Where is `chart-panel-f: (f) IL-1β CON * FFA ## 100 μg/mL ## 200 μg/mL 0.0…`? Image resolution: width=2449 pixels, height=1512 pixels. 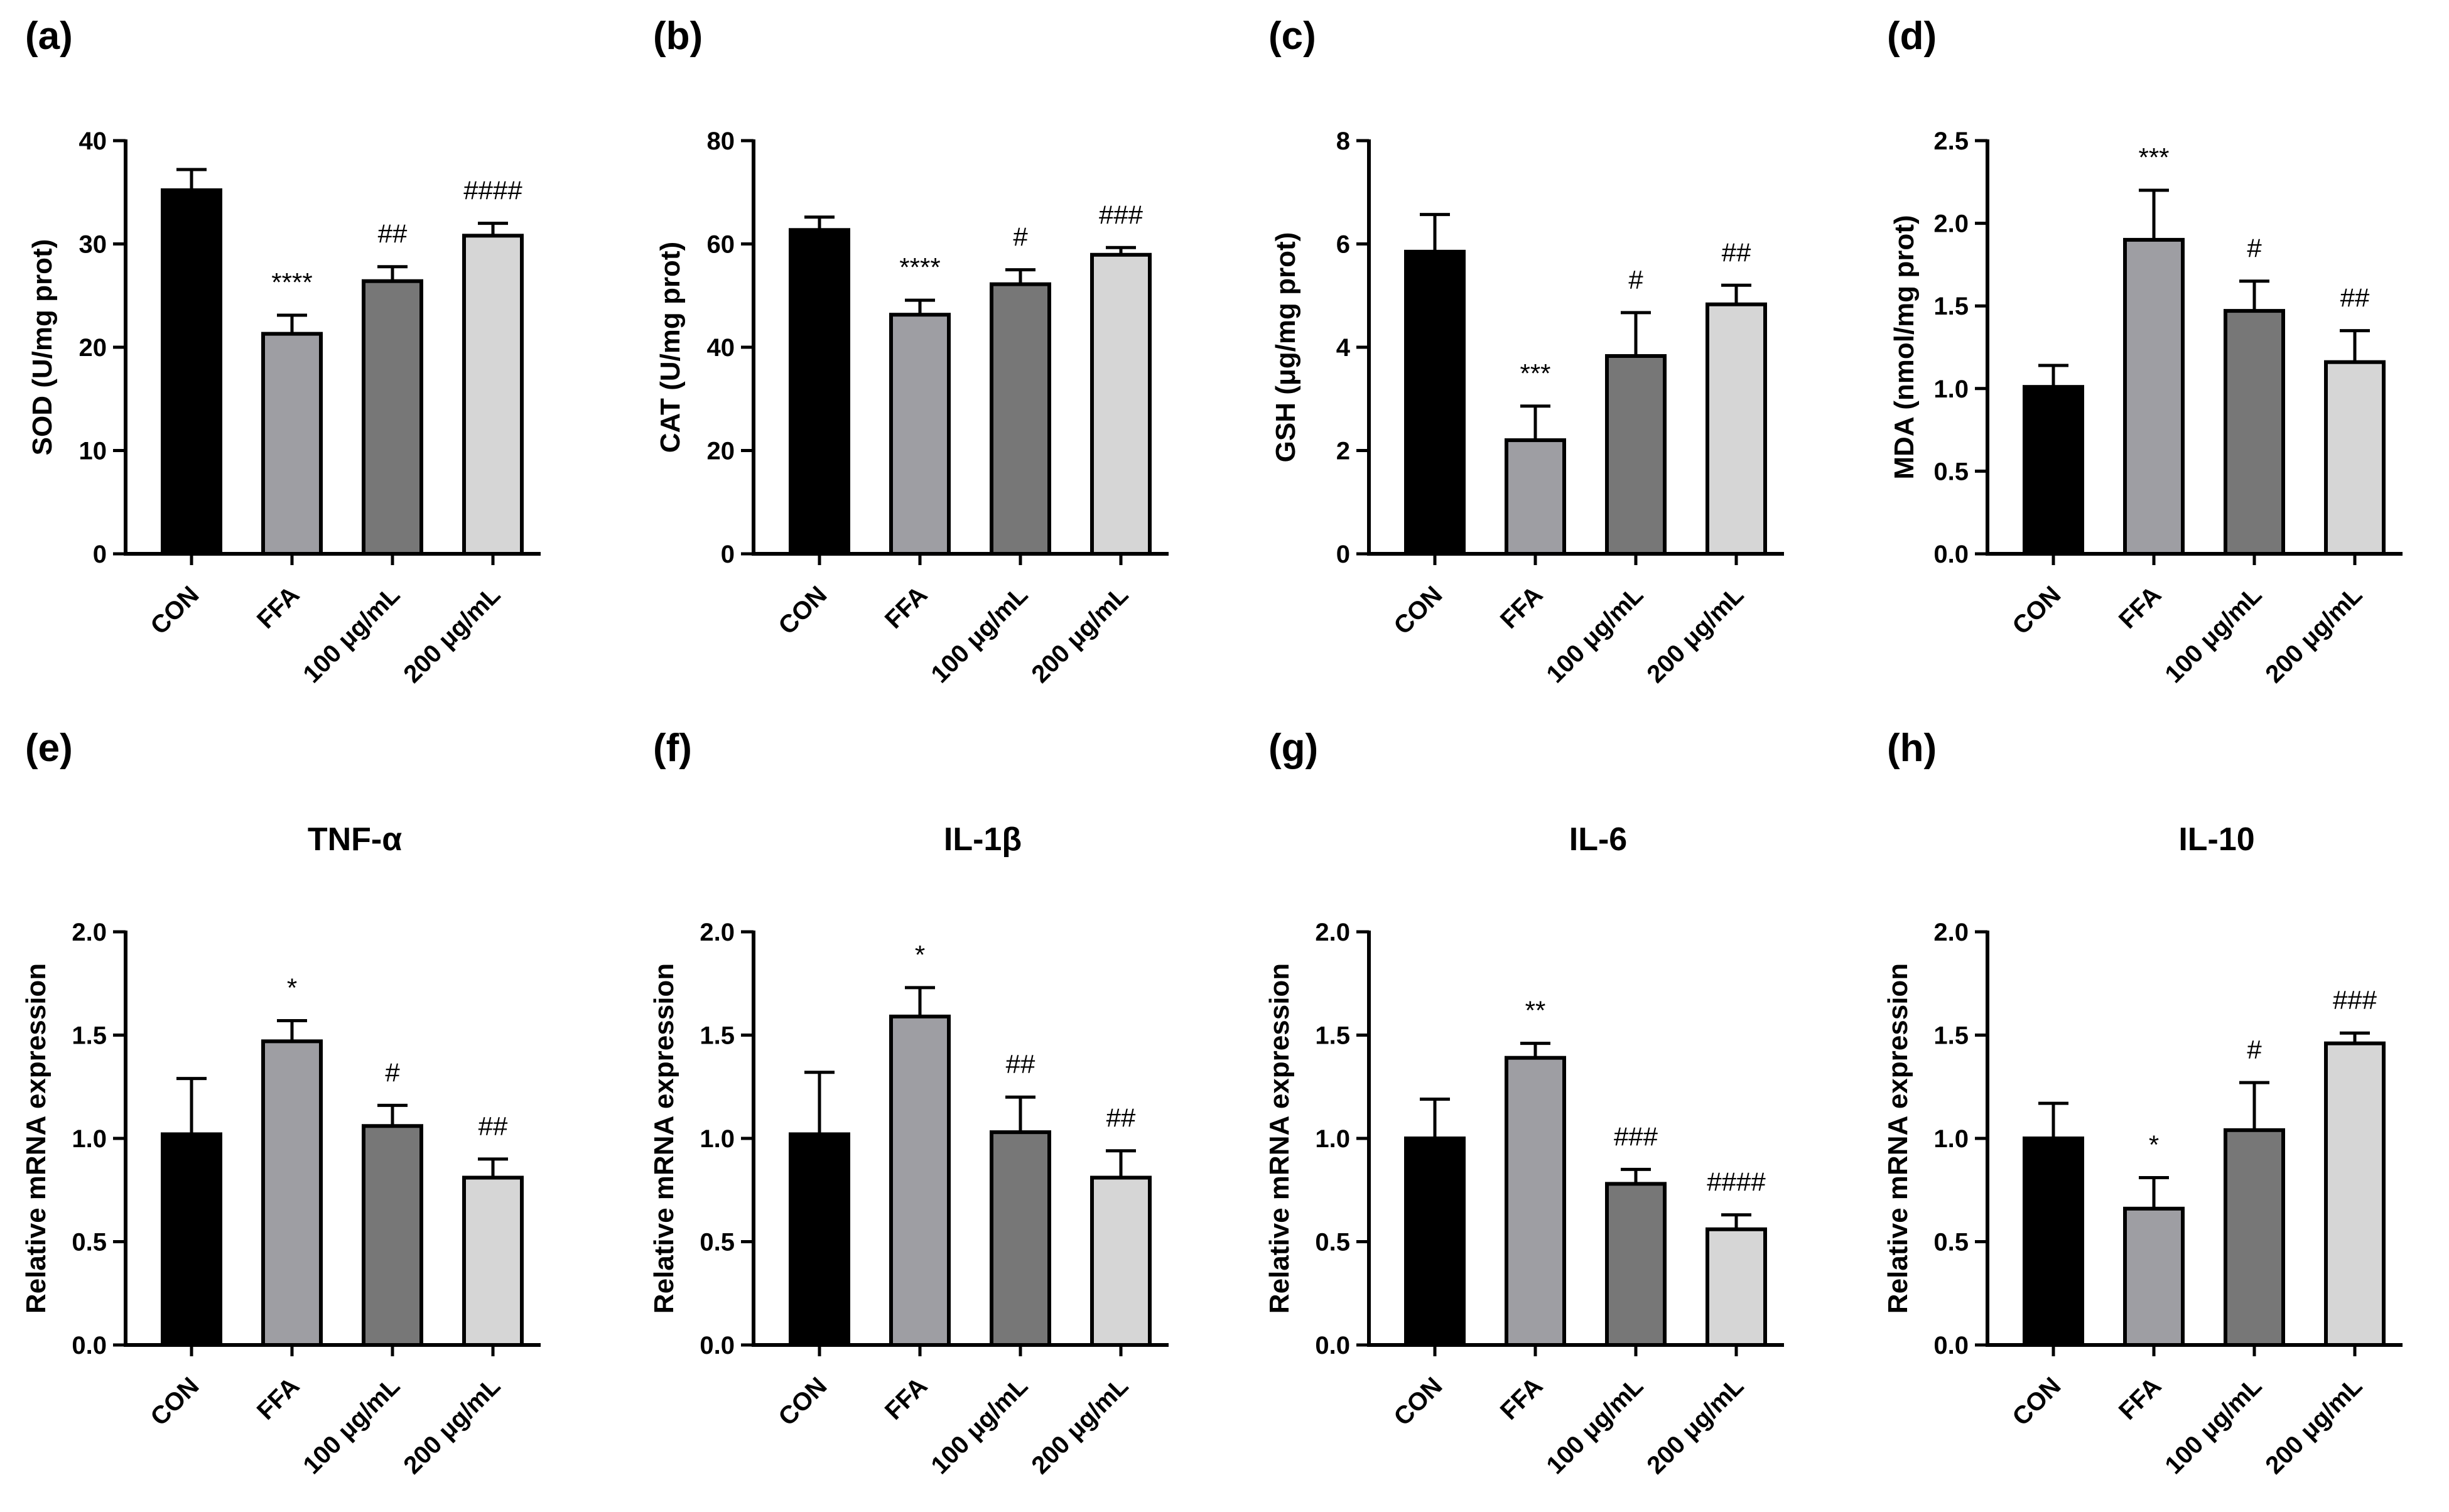
chart-panel-f: (f) IL-1β CON * FFA ## 100 μg/mL ## 200 μg/mL 0.0… is located at coordinates (909, 1102).